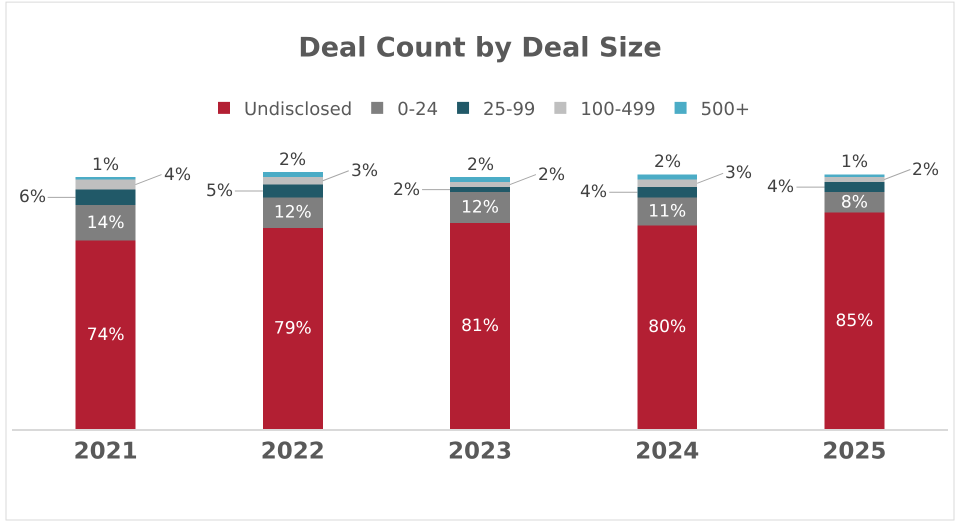 This screenshot has height=522, width=960. Describe the element at coordinates (219, 191) in the screenshot. I see `data-label: 5%` at that location.